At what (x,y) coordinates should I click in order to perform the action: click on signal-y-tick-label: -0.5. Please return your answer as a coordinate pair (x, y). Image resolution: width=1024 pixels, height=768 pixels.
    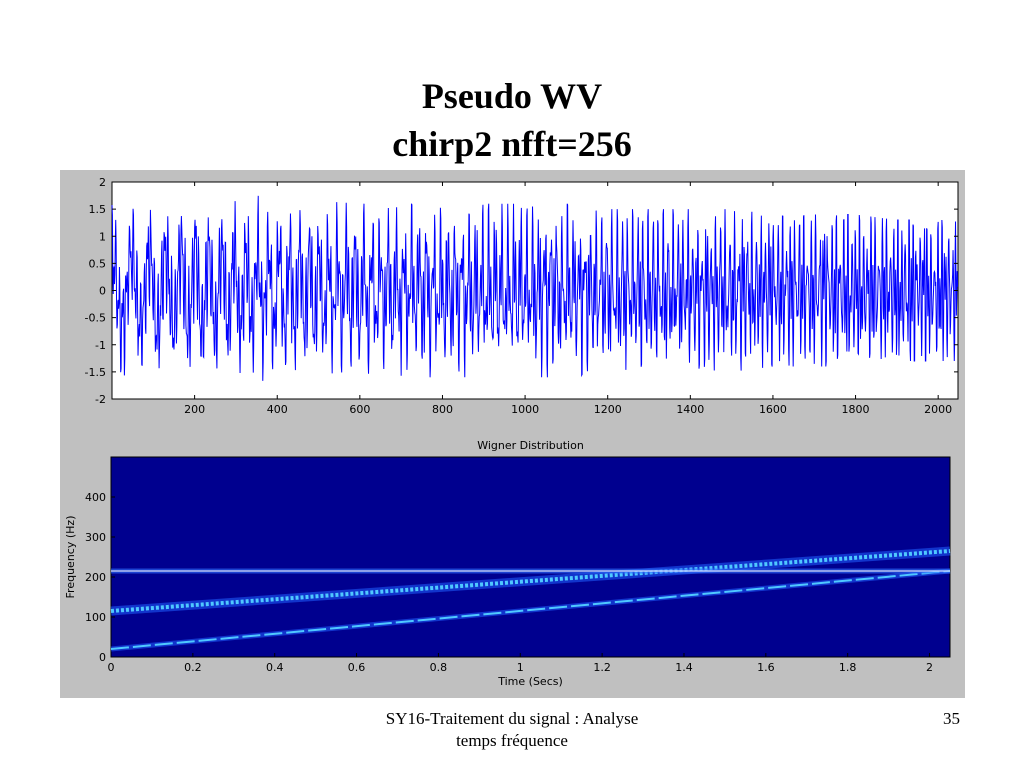
    Looking at the image, I should click on (95, 318).